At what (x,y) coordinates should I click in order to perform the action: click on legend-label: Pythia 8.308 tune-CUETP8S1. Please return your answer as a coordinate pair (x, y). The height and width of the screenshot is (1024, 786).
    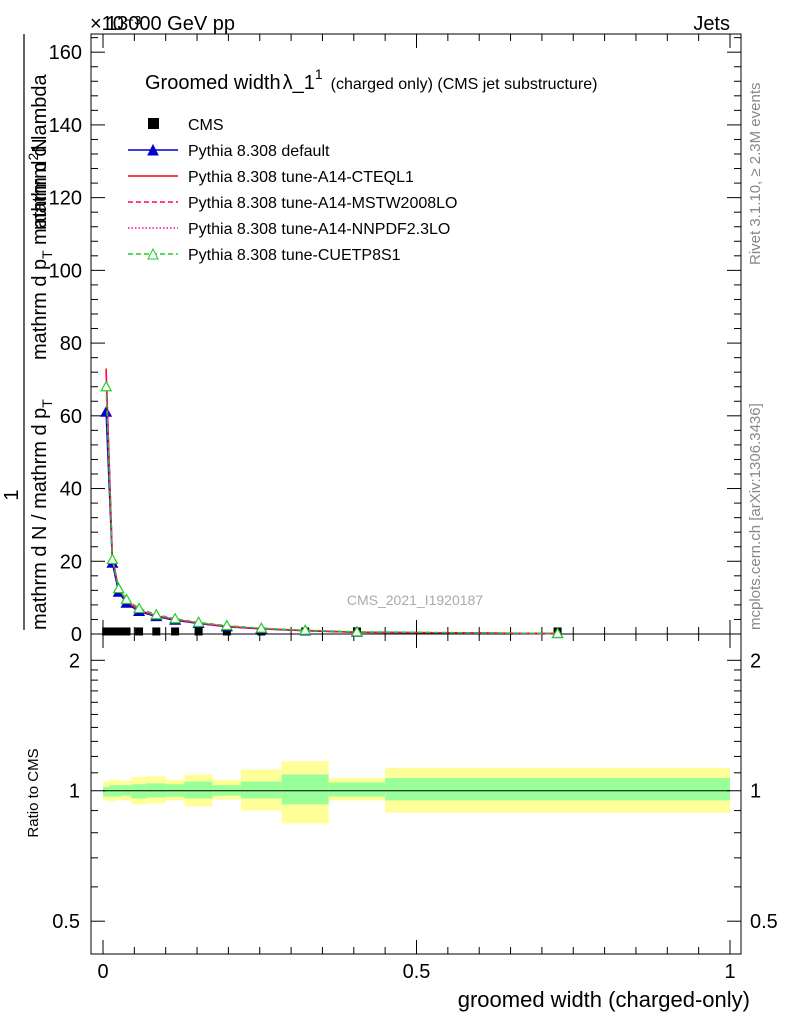
    Looking at the image, I should click on (294, 255).